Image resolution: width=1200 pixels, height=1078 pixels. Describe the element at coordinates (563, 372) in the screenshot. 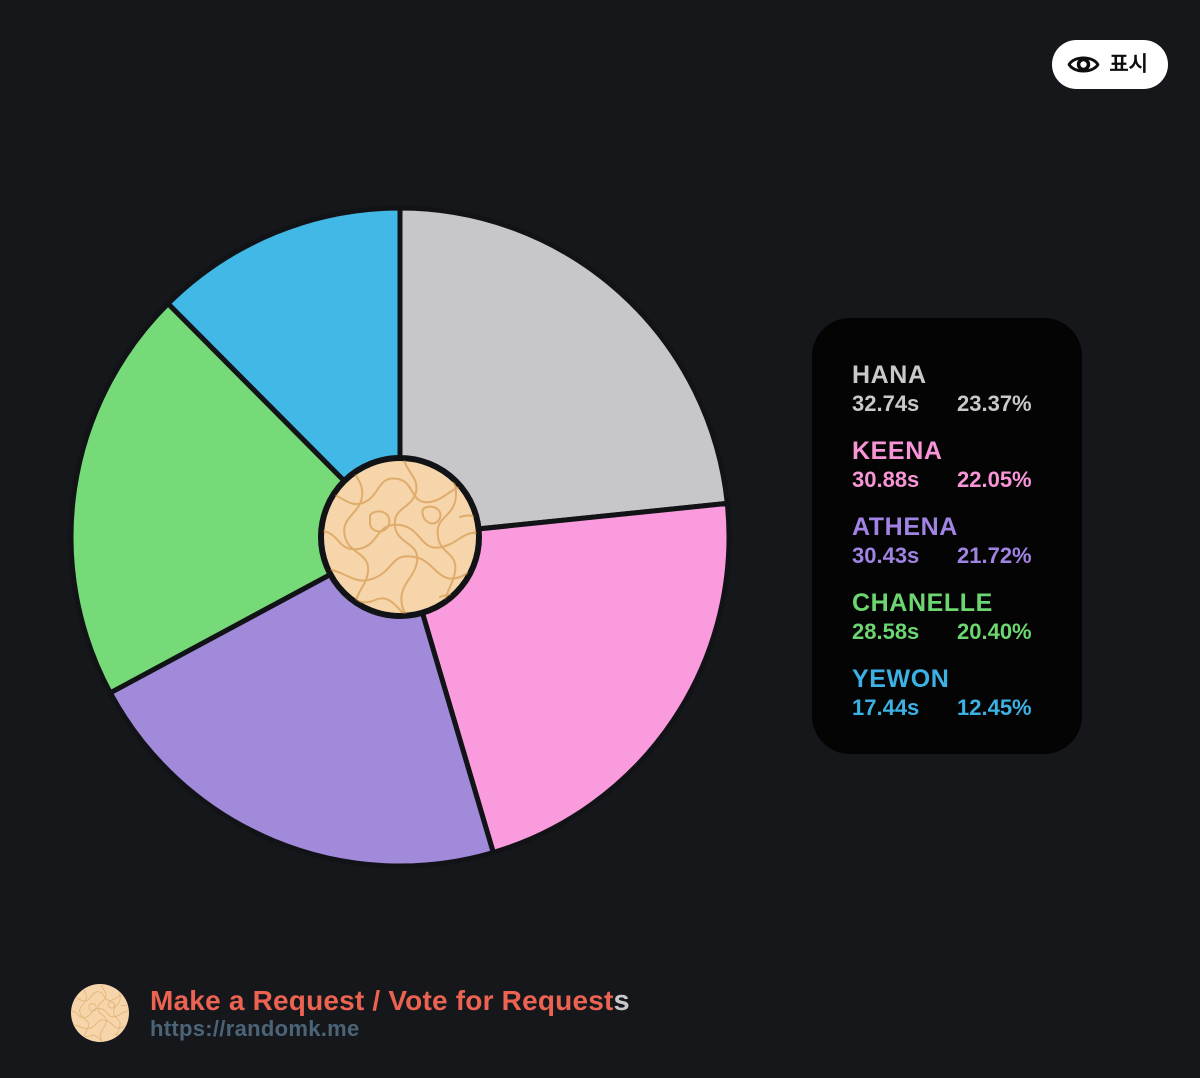

I see `pie-slice-hana` at that location.